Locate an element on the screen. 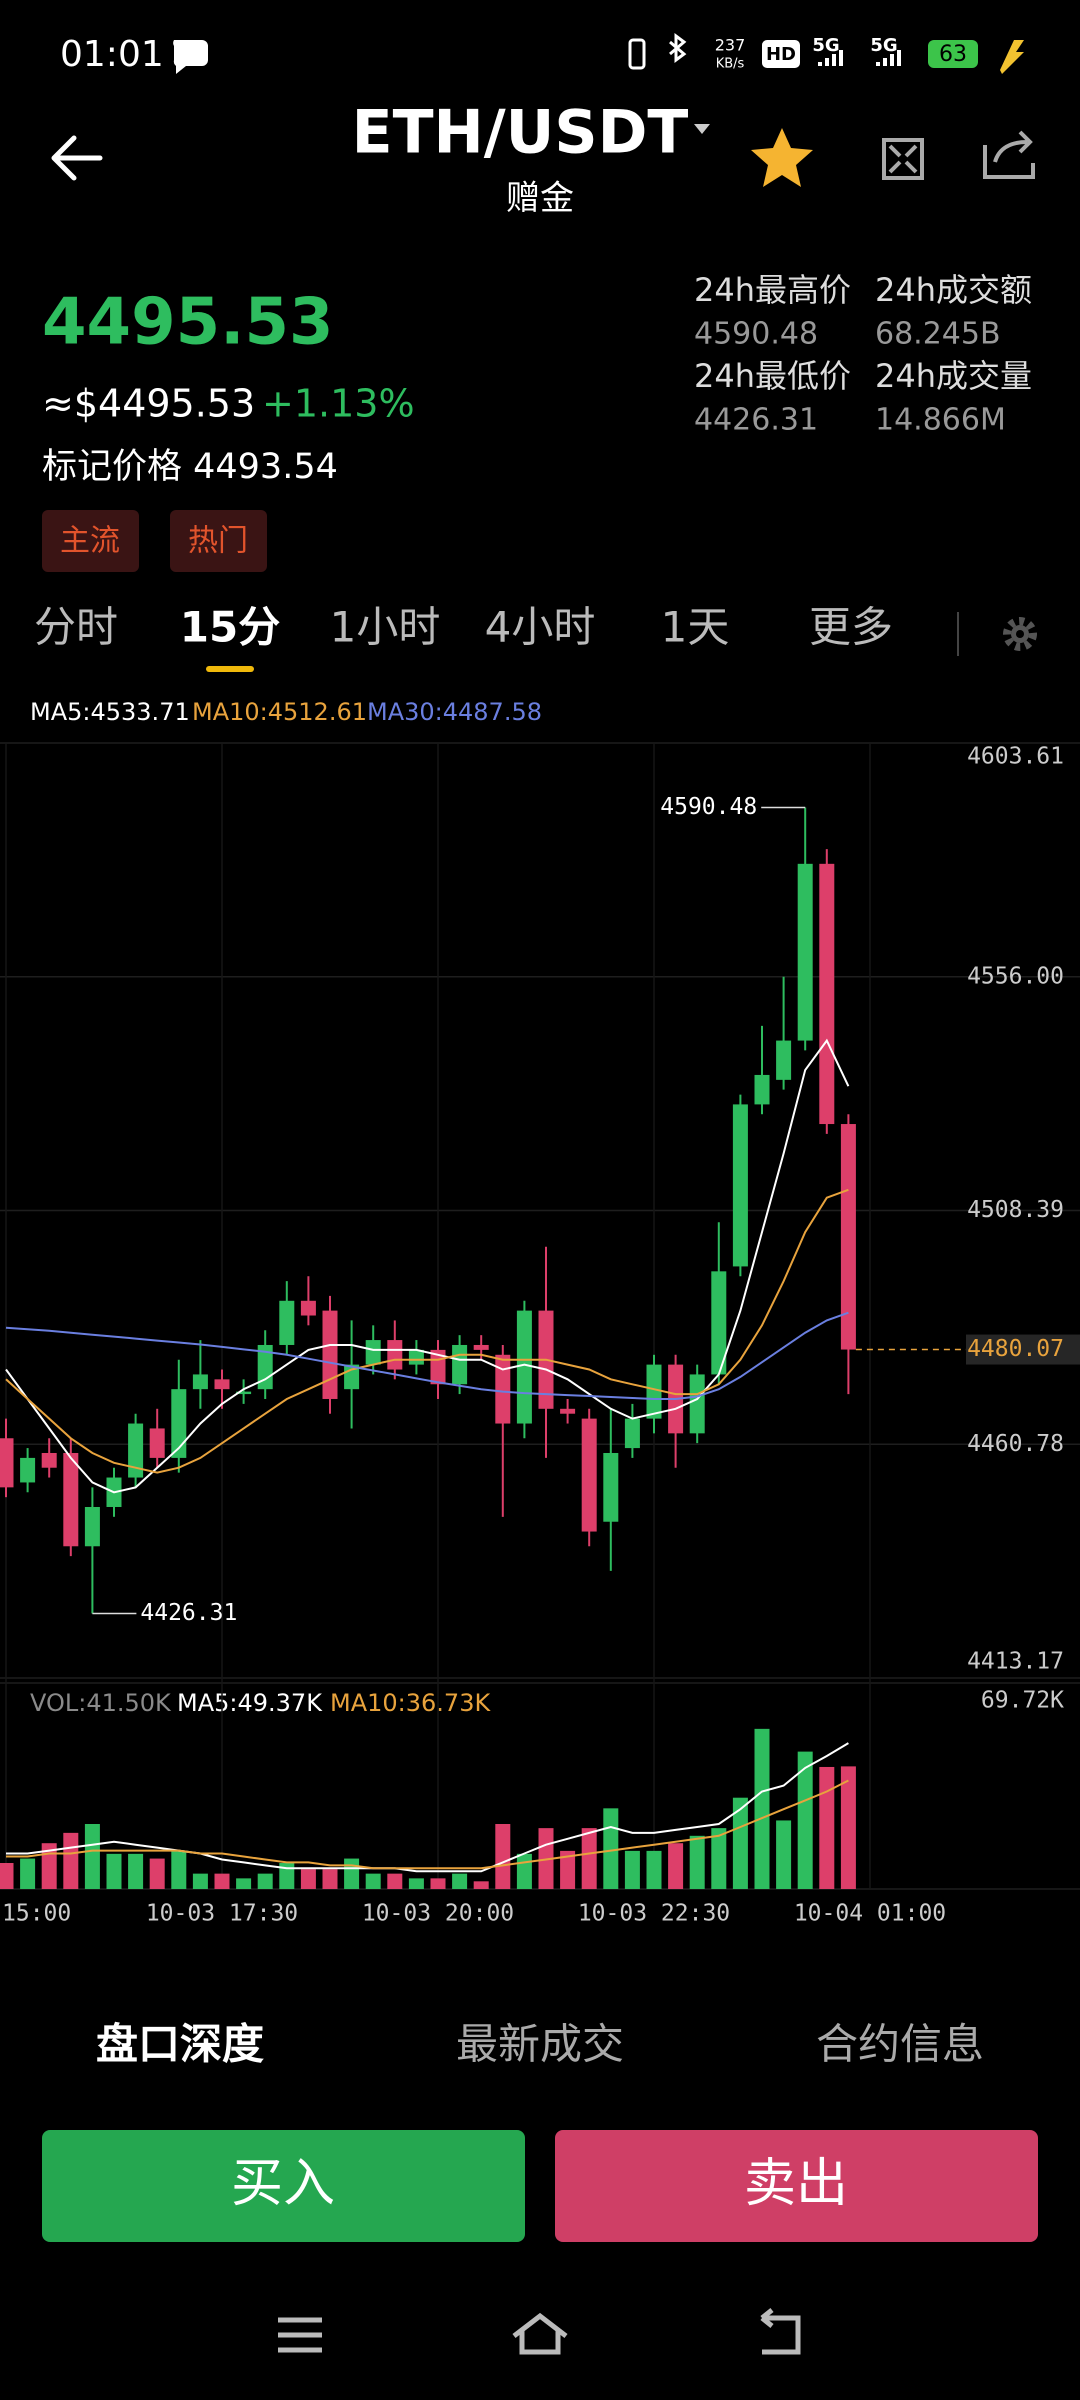  tag is located at coordinates (90, 541).